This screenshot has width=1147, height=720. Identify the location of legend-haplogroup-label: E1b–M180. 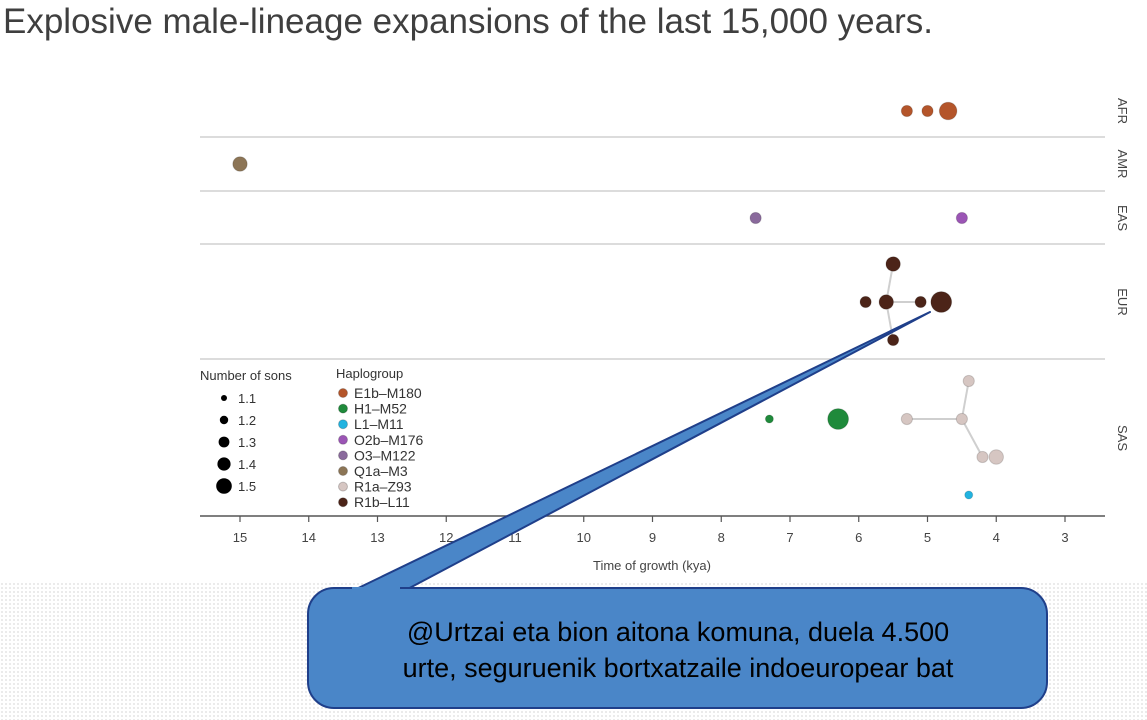
(388, 393).